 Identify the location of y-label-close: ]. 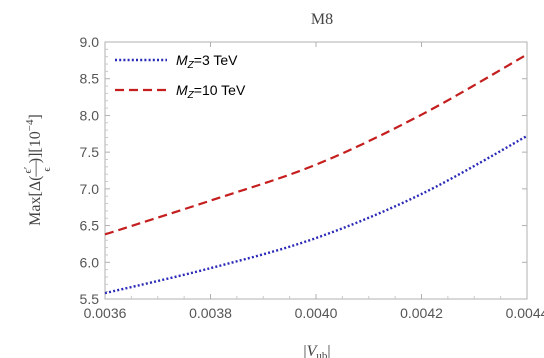
(35, 116).